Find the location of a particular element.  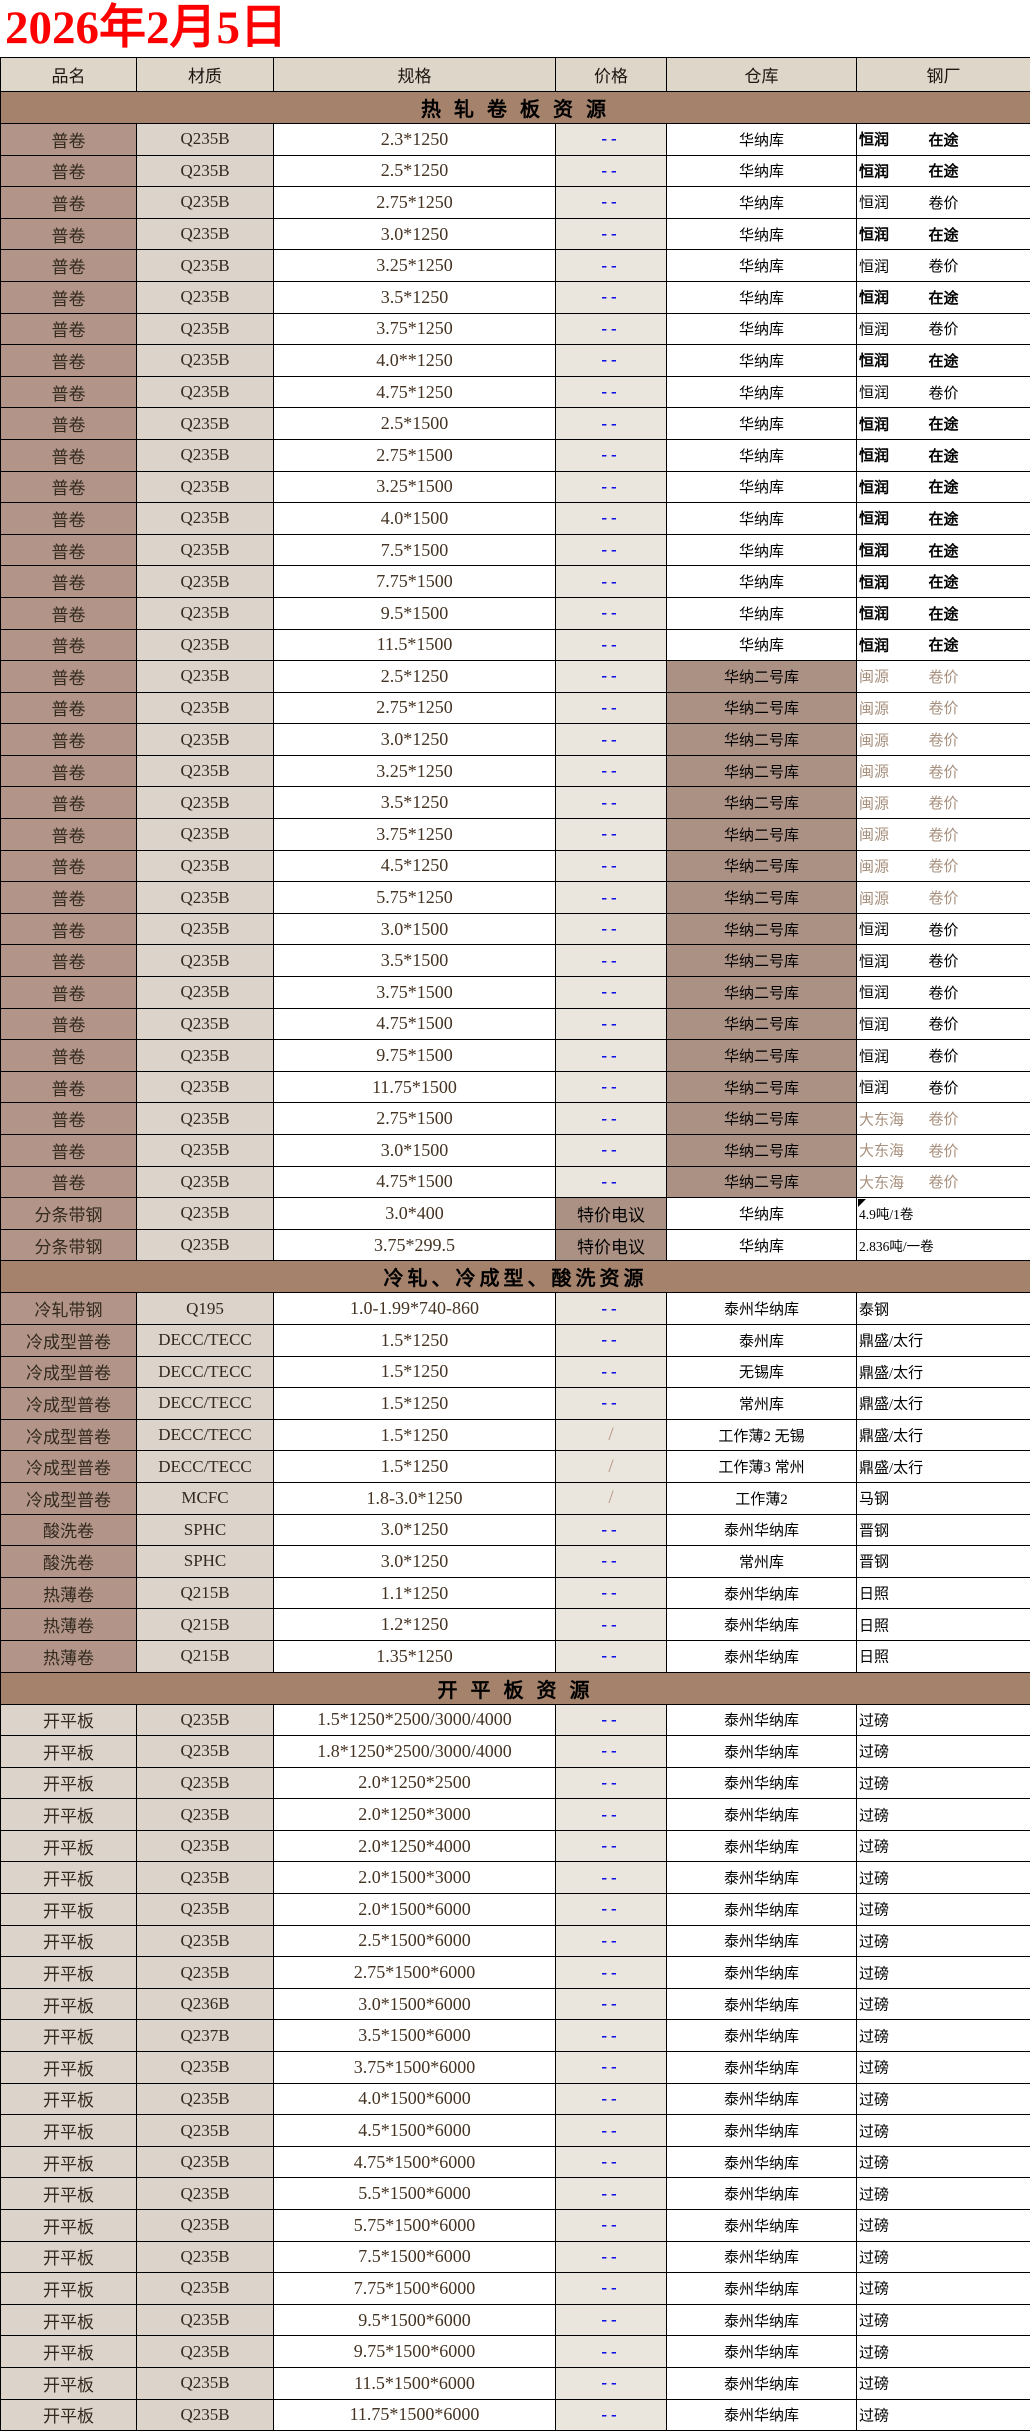

table-row: 普卷 Q235B 2.5*1250 -- 华纳二号库 闽源 卷价 is located at coordinates (515, 676).